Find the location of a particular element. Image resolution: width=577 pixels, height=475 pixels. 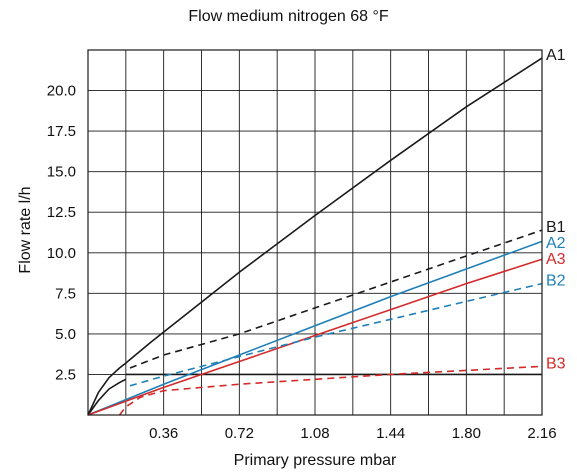

y-tick-label: 15.0 is located at coordinates (61, 172).